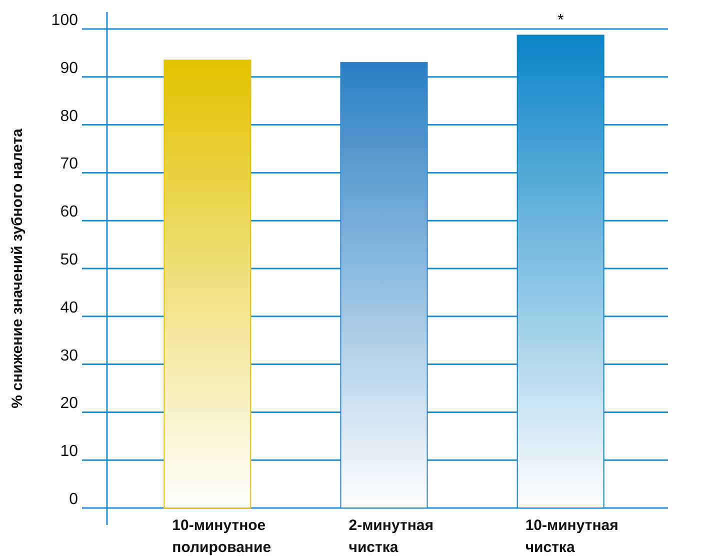  Describe the element at coordinates (69, 260) in the screenshot. I see `y-tick-label: 50` at that location.